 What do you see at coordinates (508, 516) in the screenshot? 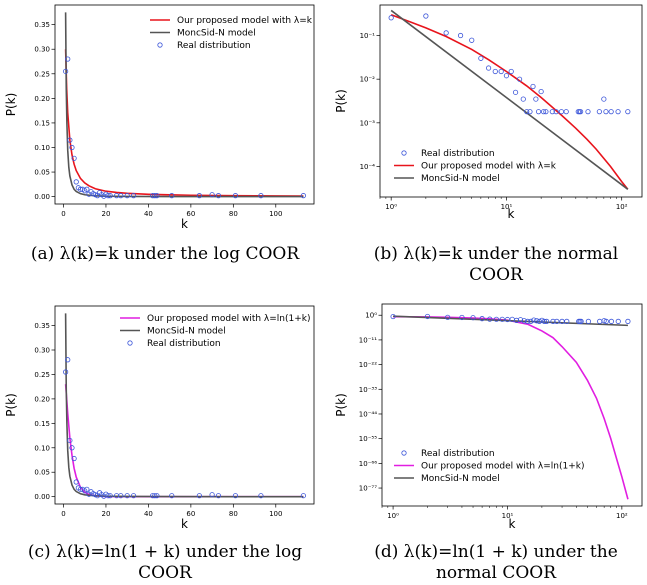
I see `x-tick-label: 10¹` at bounding box center [508, 516].